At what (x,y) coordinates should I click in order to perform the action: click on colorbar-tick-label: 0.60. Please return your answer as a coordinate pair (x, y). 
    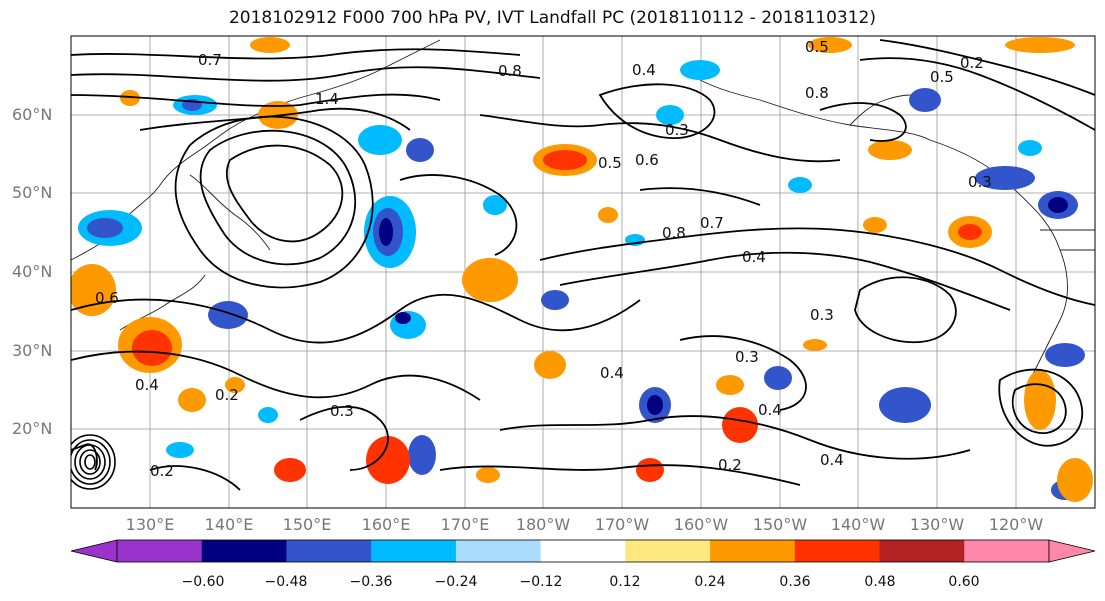
    Looking at the image, I should click on (964, 582).